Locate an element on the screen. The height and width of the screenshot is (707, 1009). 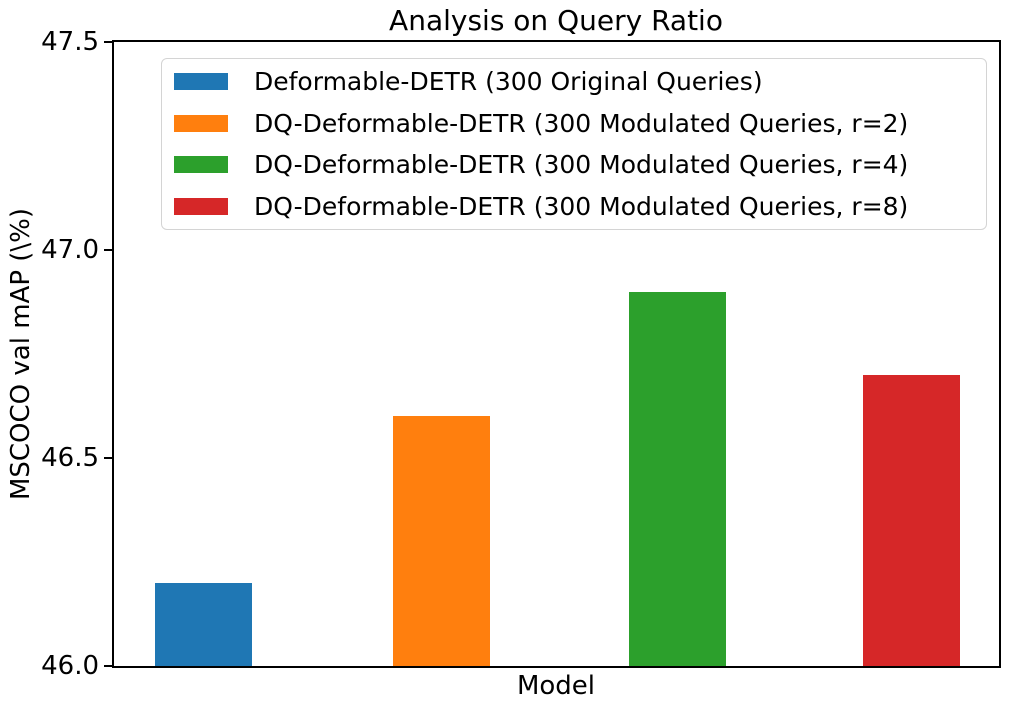
y-tick-label: 46.0 is located at coordinates (70, 666).